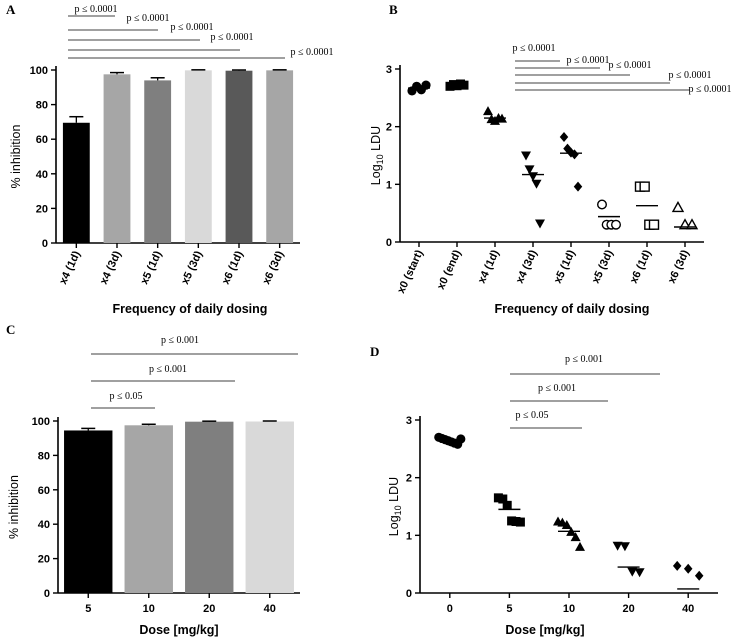 This screenshot has width=744, height=641. Describe the element at coordinates (374, 351) in the screenshot. I see `panel-letter-d: D` at that location.